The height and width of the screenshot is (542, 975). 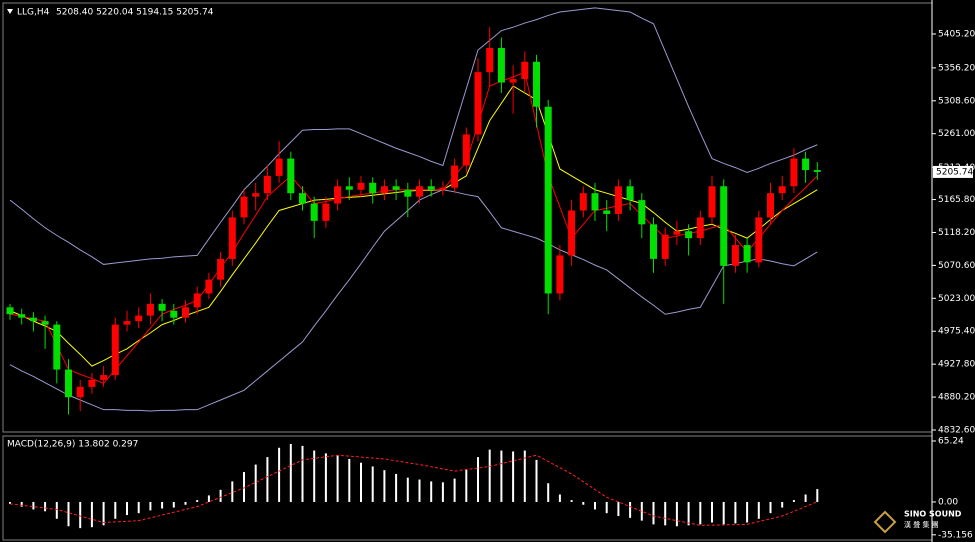 What do you see at coordinates (956, 200) in the screenshot?
I see `y-tick-label: 5165.80` at bounding box center [956, 200].